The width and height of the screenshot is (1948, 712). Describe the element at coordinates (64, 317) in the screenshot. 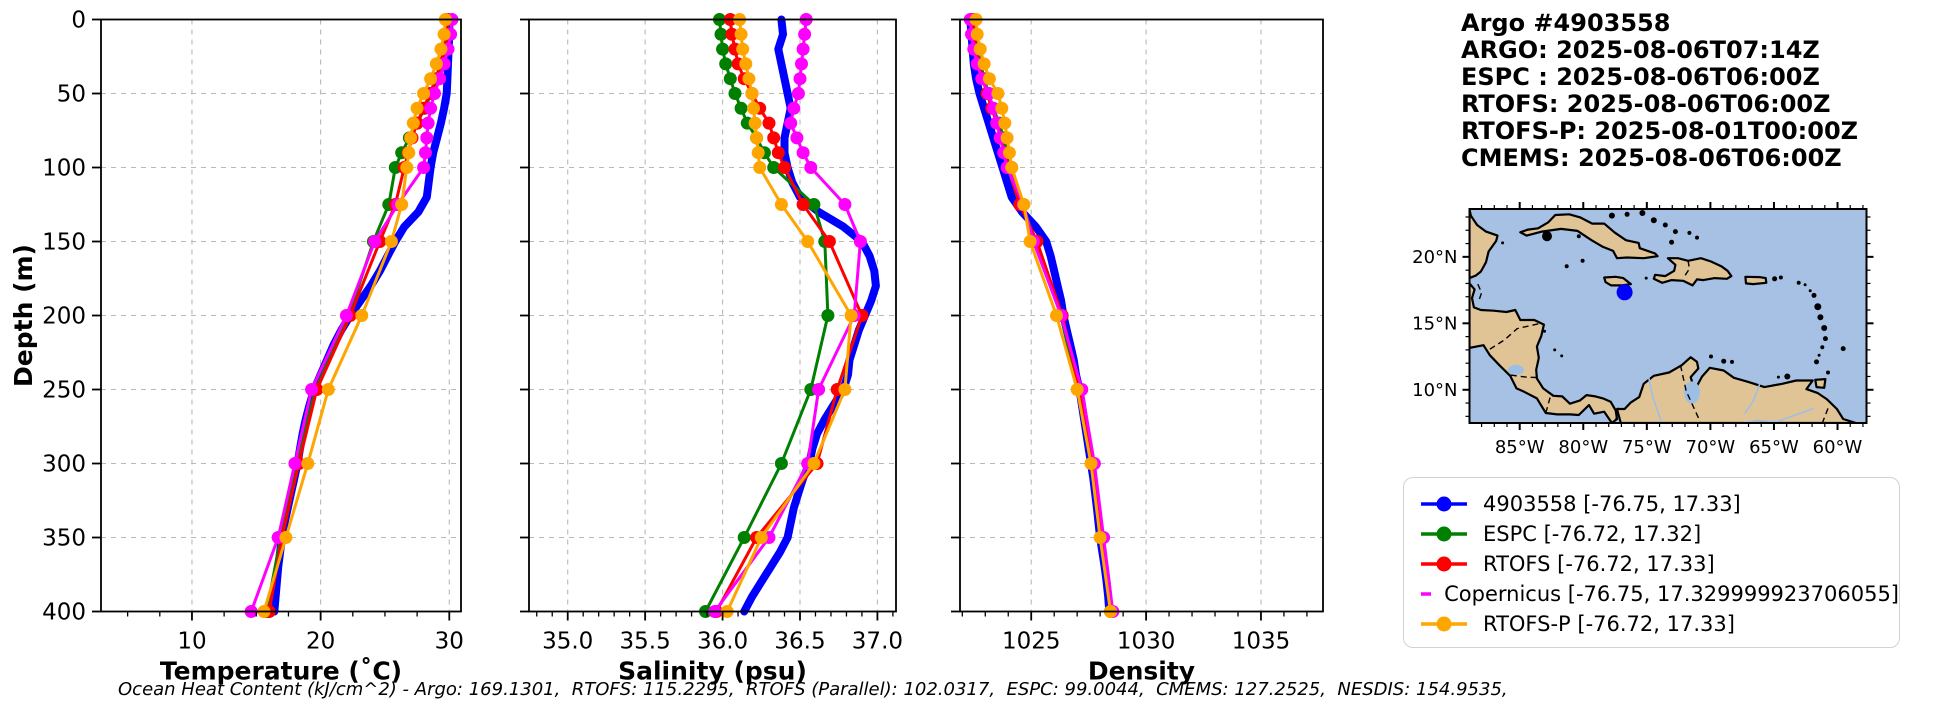

I see `depth-tick-label: 200` at that location.